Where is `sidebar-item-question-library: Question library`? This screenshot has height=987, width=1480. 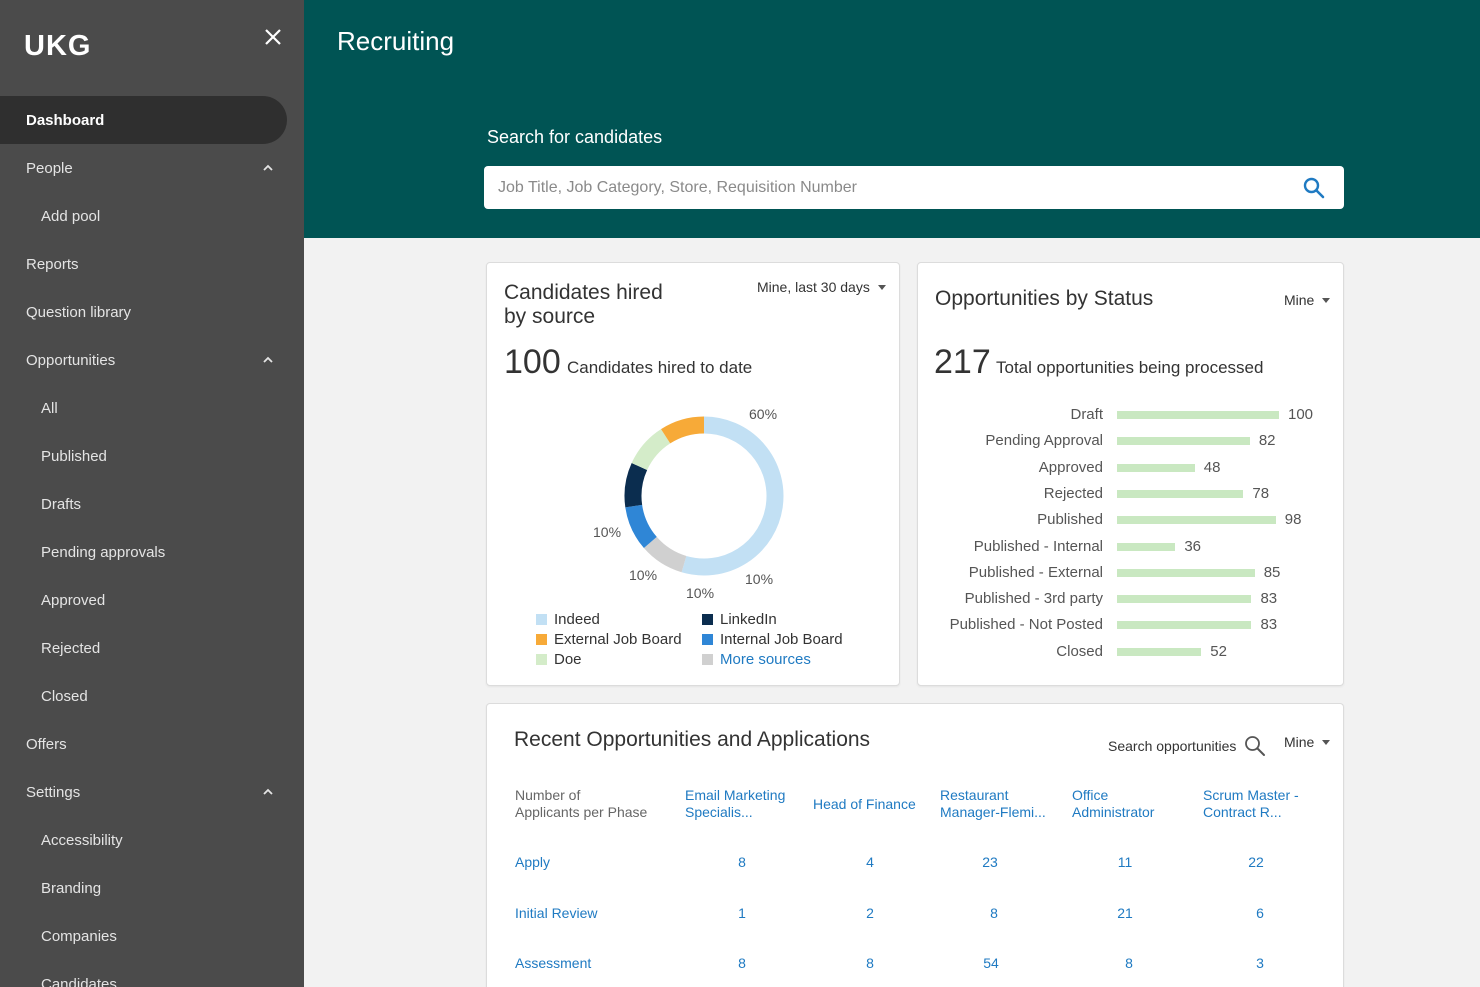 sidebar-item-question-library: Question library is located at coordinates (152, 312).